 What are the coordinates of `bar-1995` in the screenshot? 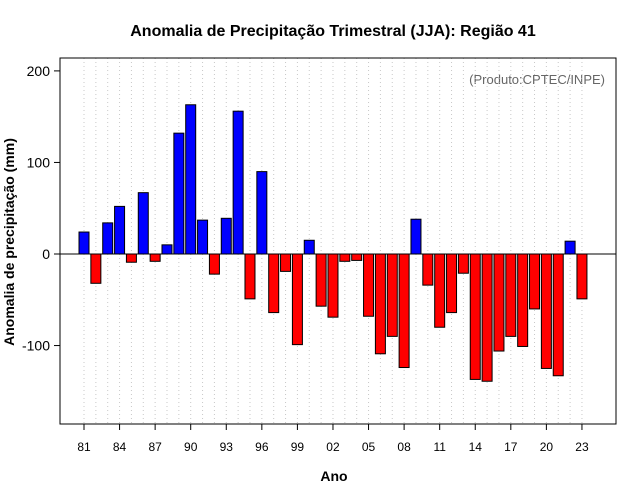 It's located at (250, 276).